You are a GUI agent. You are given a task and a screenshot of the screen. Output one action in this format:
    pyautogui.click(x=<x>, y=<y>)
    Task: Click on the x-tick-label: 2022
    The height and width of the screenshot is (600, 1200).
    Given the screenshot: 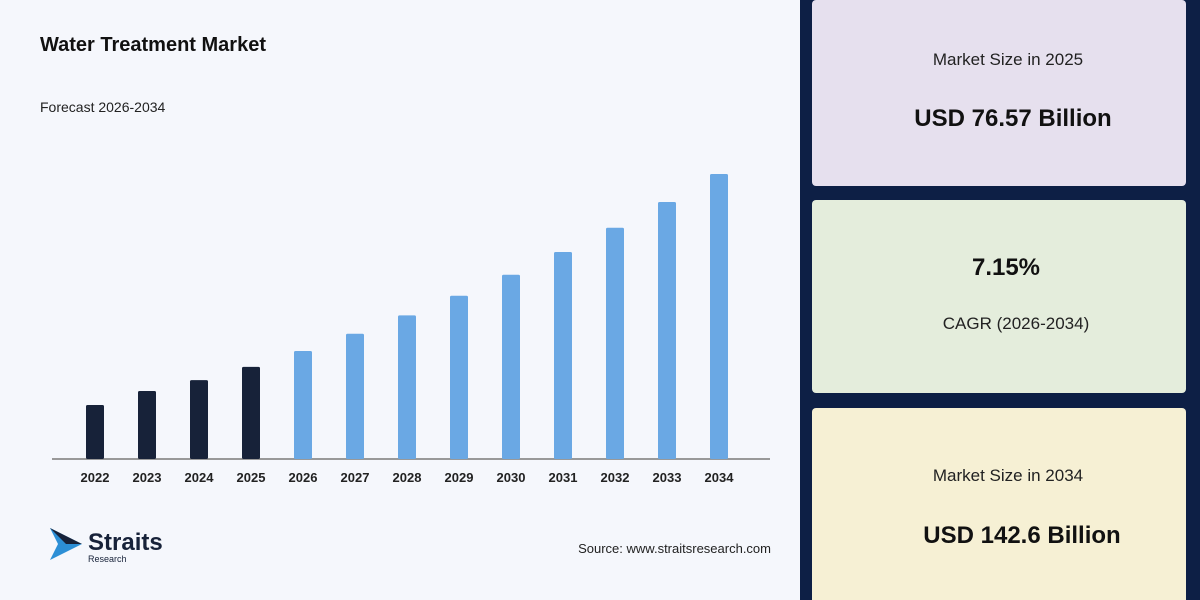 What is the action you would take?
    pyautogui.click(x=95, y=477)
    